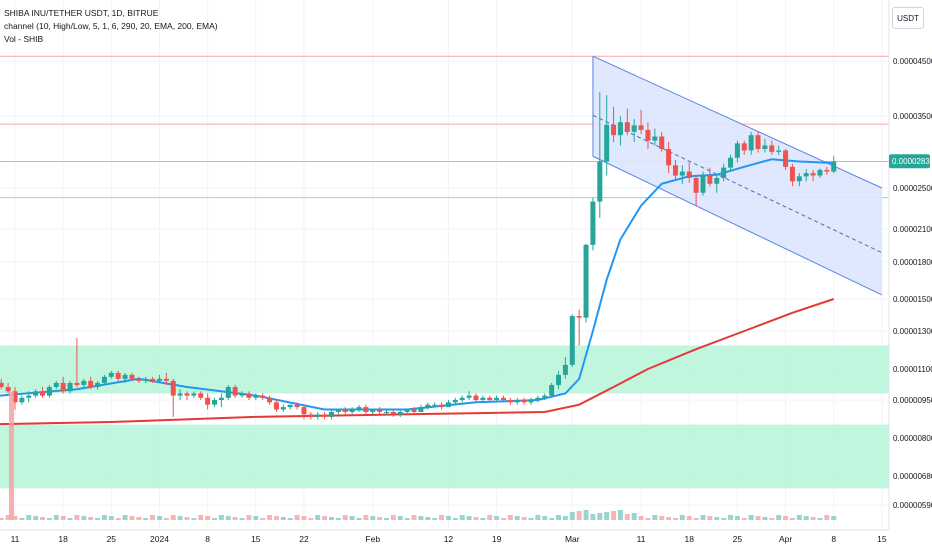 The height and width of the screenshot is (555, 932). What do you see at coordinates (908, 18) in the screenshot?
I see `currency-button: USDT` at bounding box center [908, 18].